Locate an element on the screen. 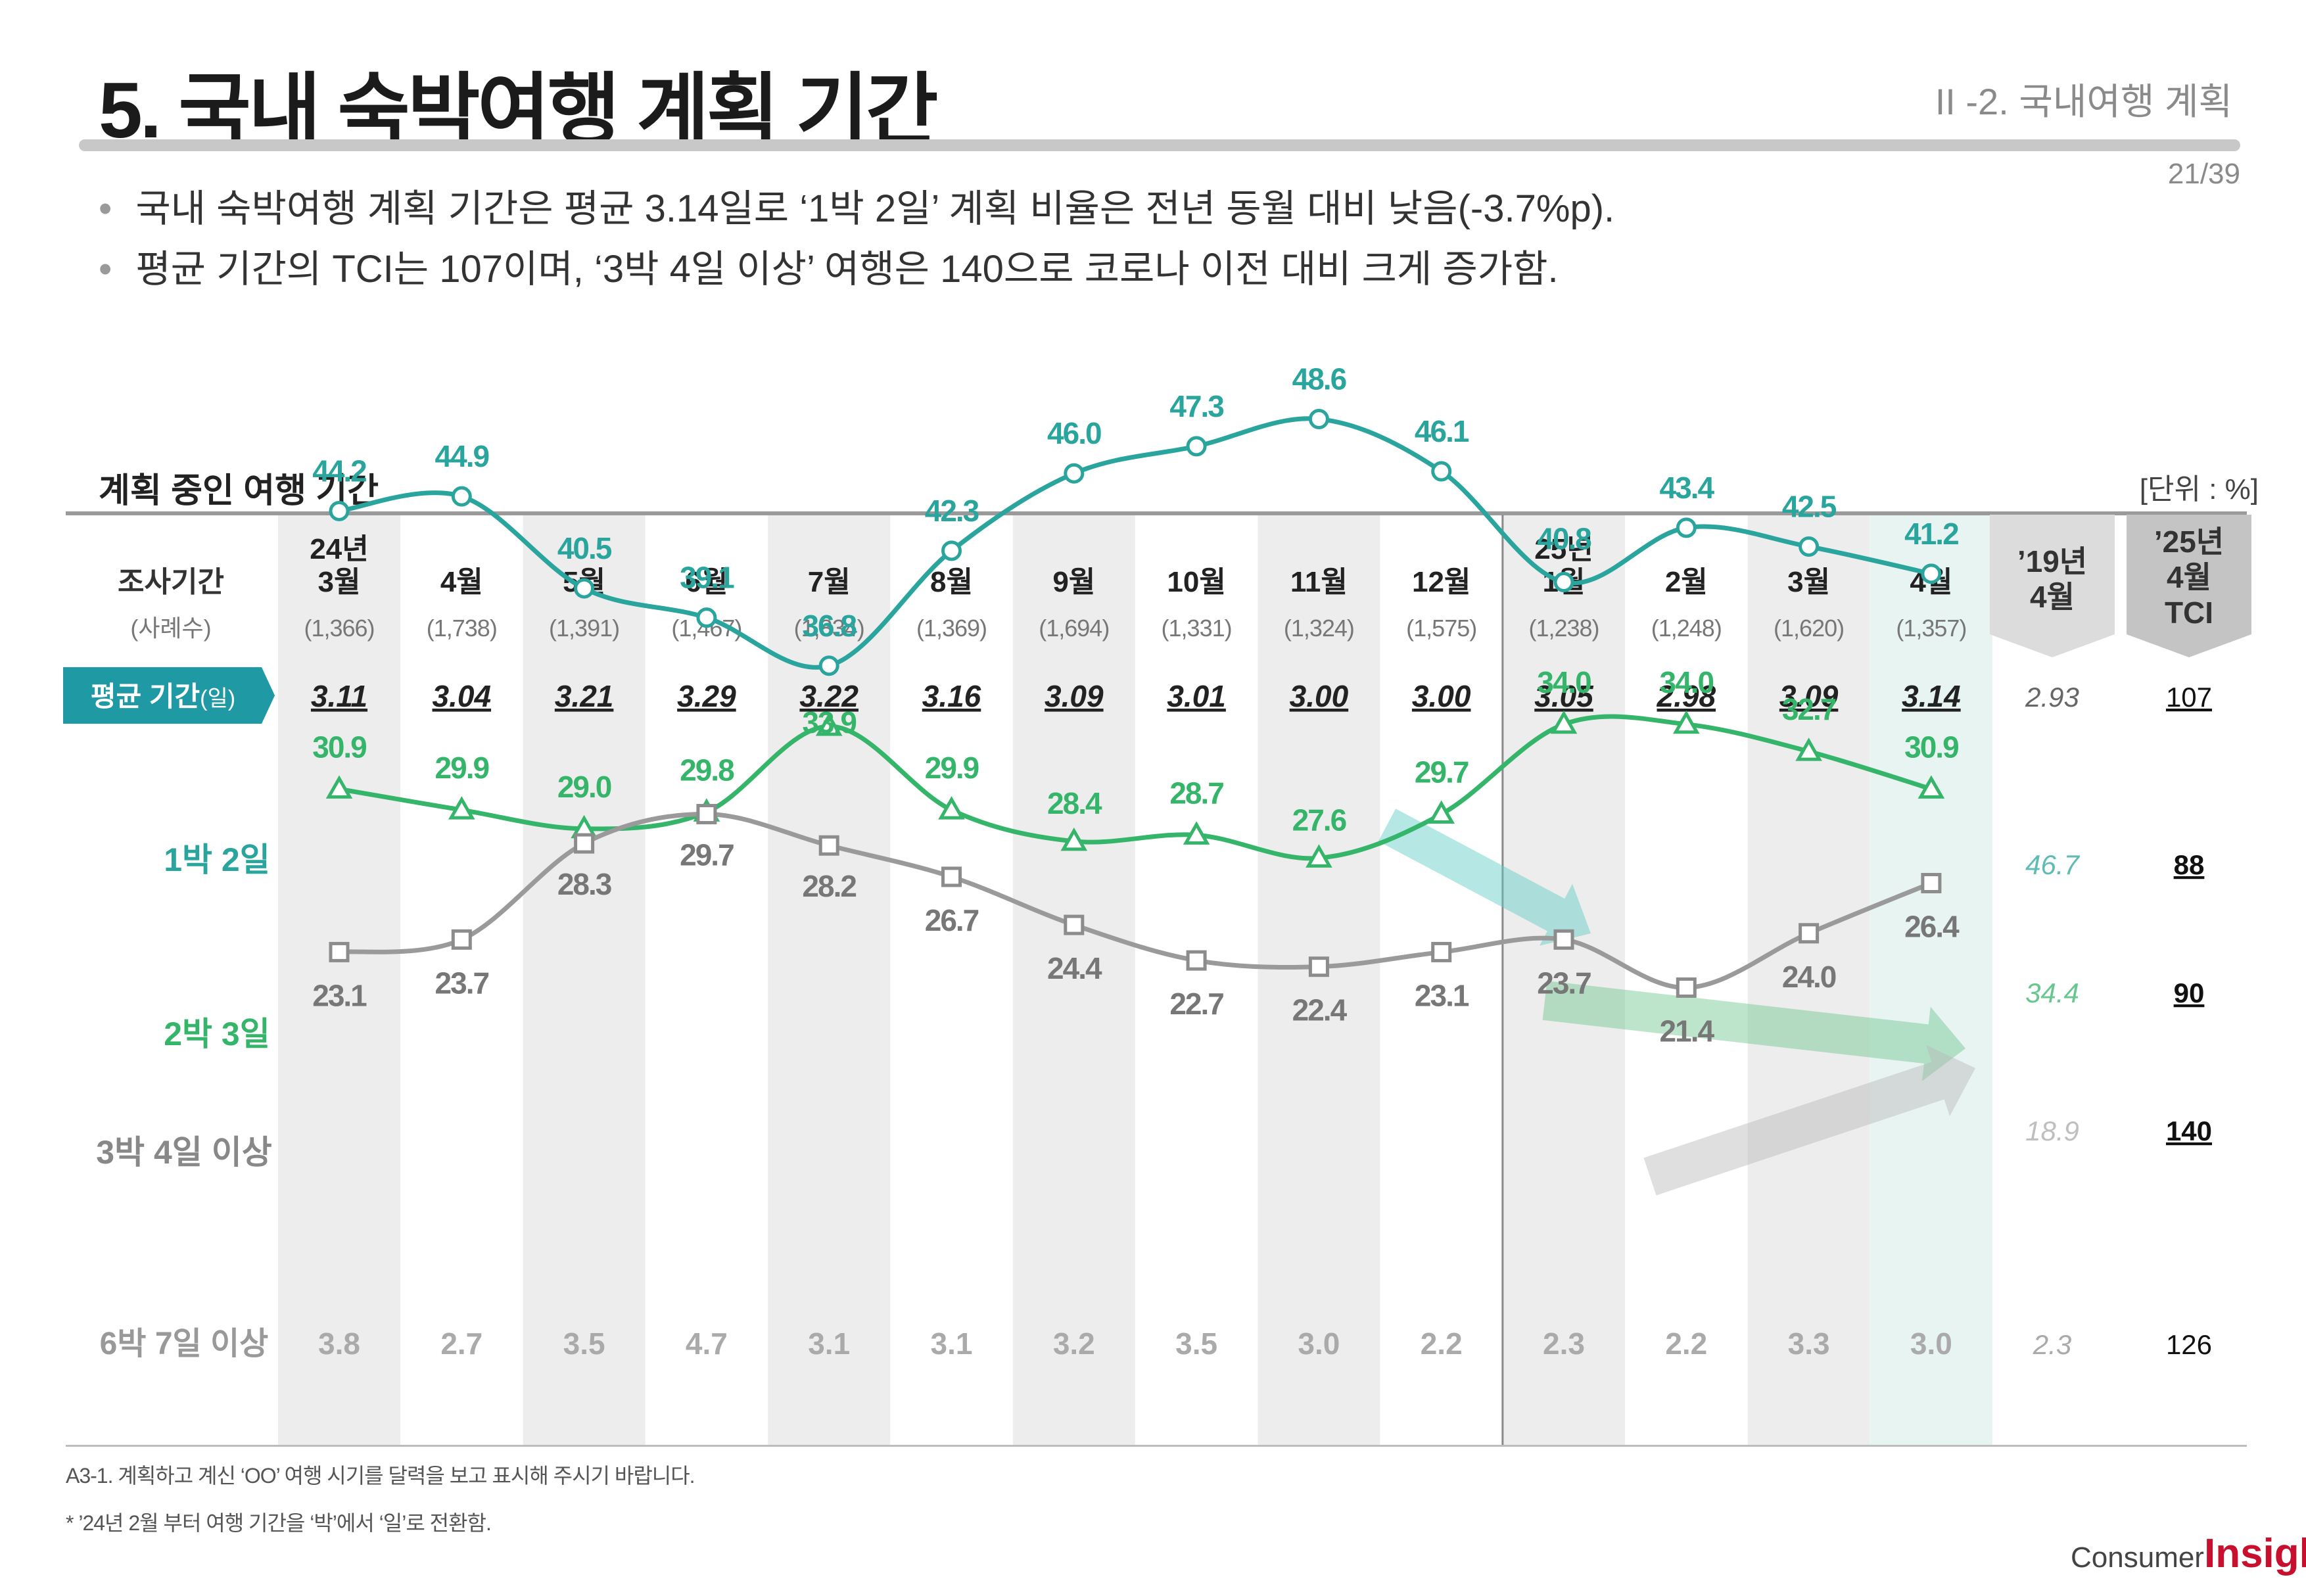  case-count: (1,369) is located at coordinates (951, 628).